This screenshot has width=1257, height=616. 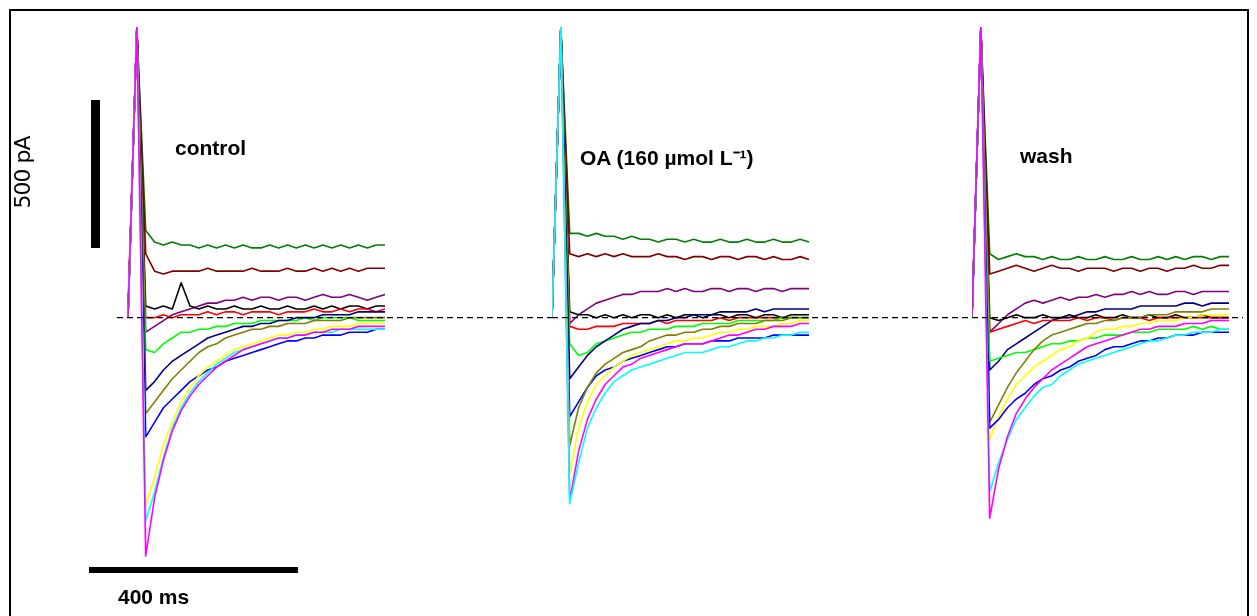 What do you see at coordinates (154, 597) in the screenshot?
I see `text: 400 ms` at bounding box center [154, 597].